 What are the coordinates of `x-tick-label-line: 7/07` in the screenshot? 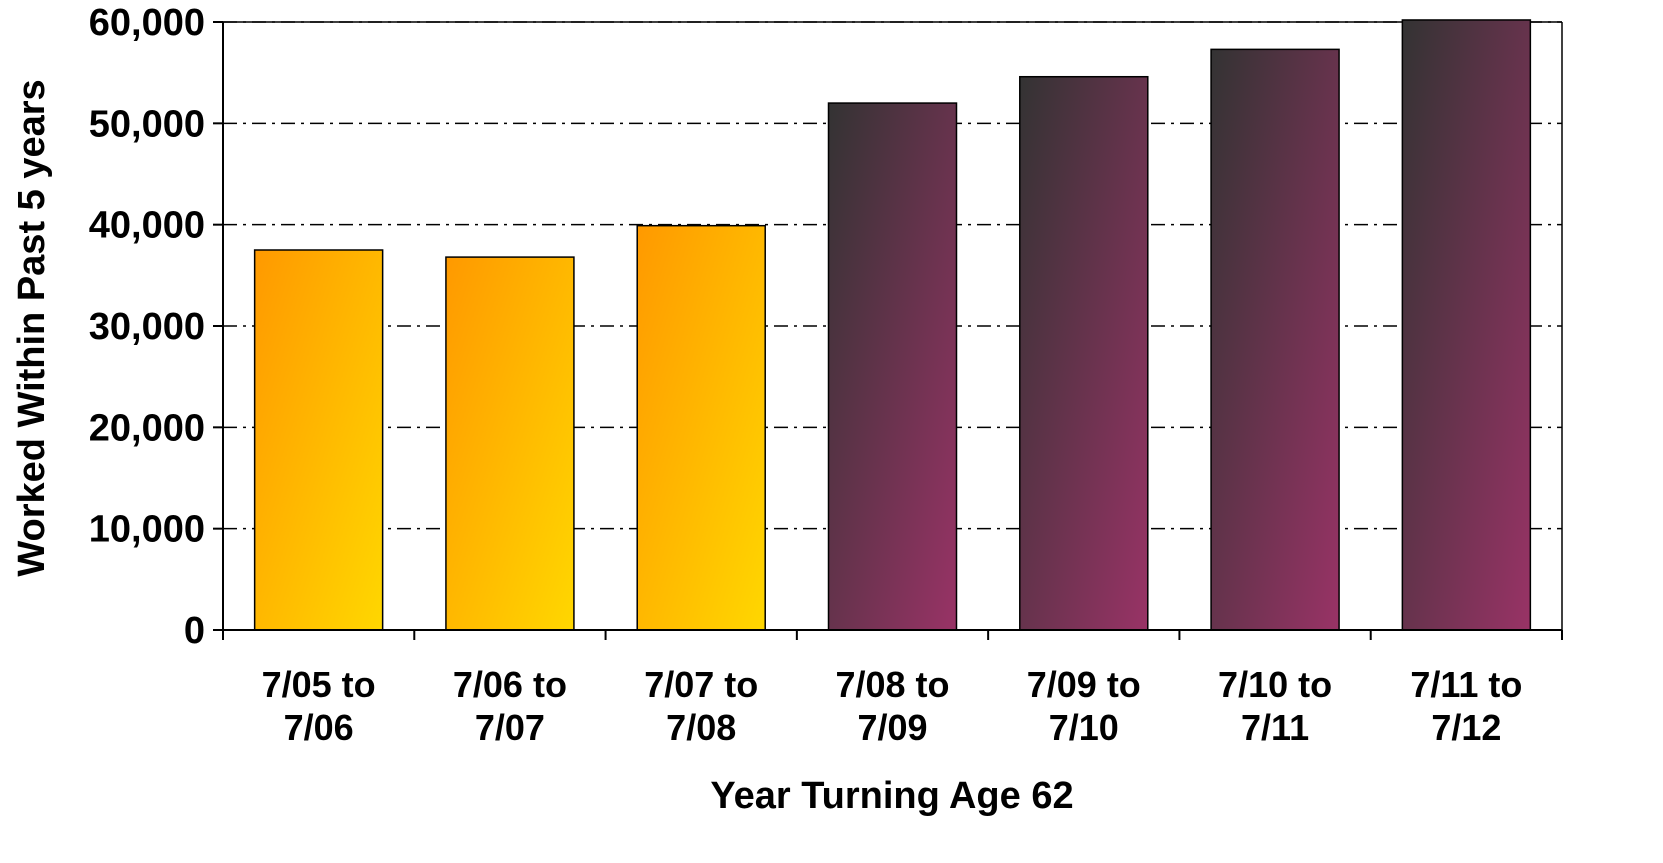 It's located at (510, 727).